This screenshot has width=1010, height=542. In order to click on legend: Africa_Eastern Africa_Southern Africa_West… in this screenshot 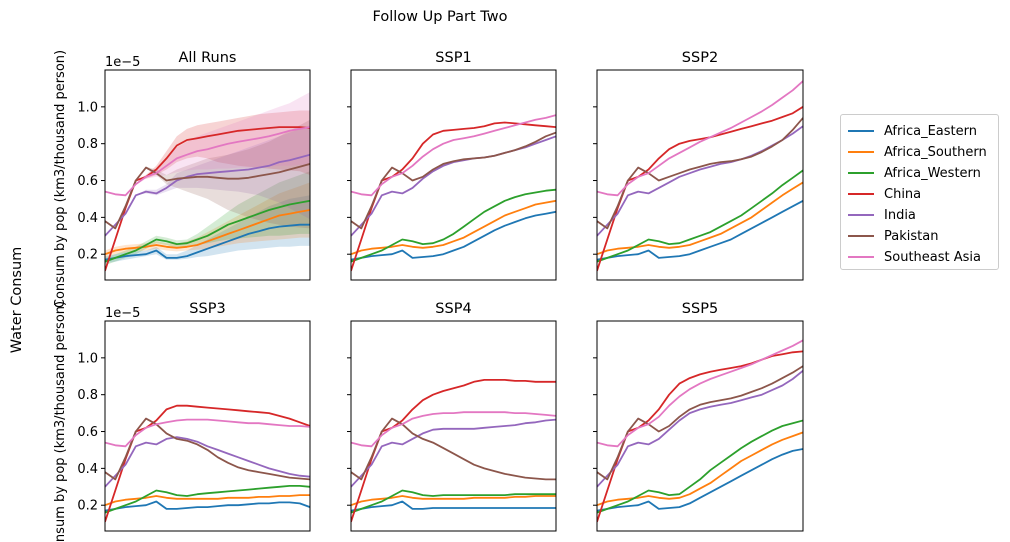, I will do `click(919, 192)`.